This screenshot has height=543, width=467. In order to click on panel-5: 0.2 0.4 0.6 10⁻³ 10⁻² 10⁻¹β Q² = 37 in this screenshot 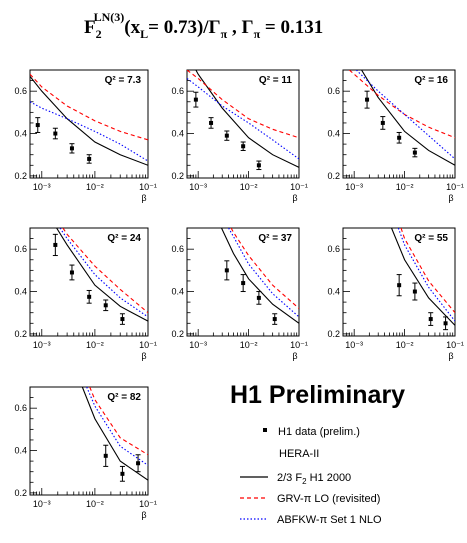, I will do `click(239, 294)`.